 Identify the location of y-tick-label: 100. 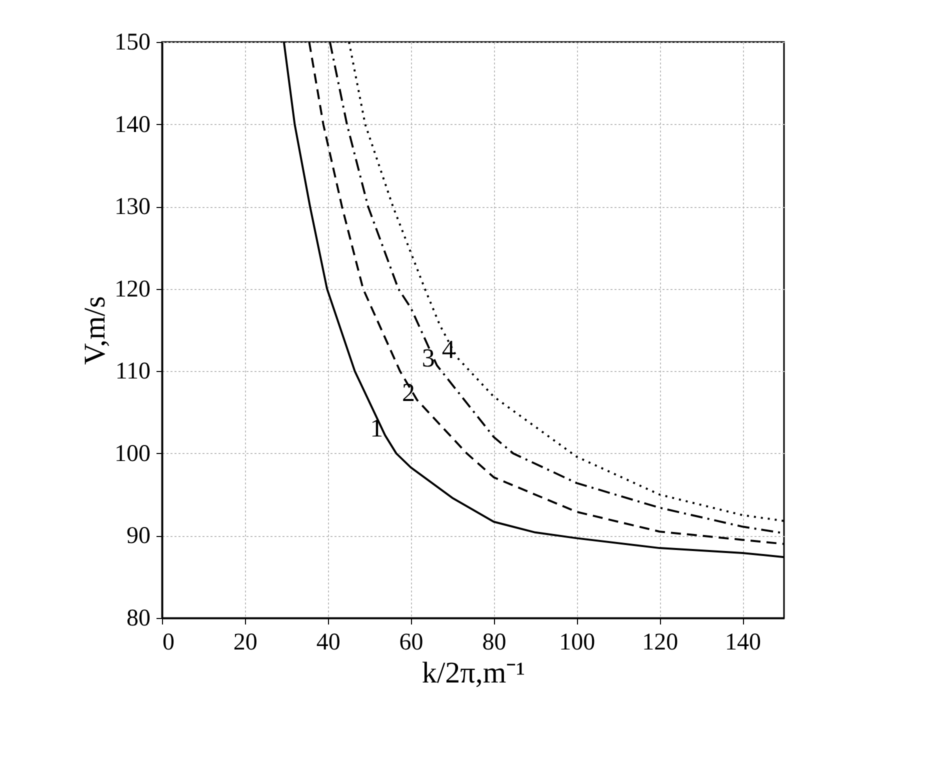
(132, 453).